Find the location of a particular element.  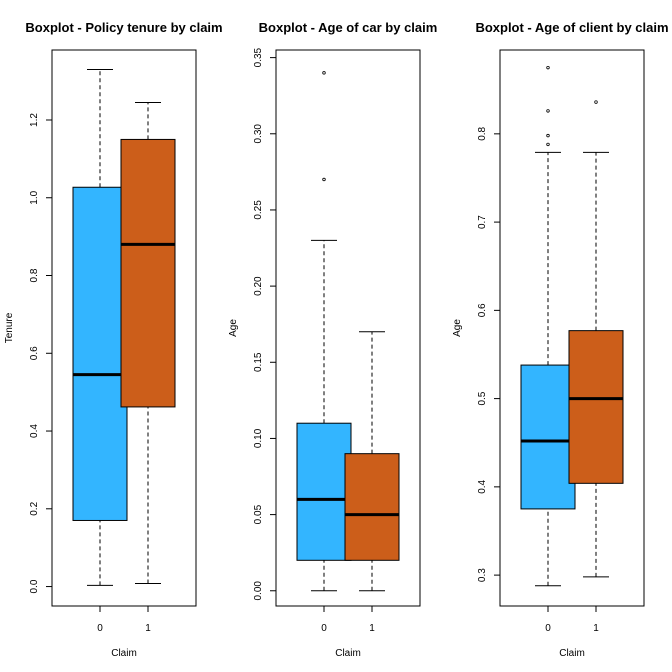

chart-title: Boxplot - Policy tenure by claim is located at coordinates (123, 27).